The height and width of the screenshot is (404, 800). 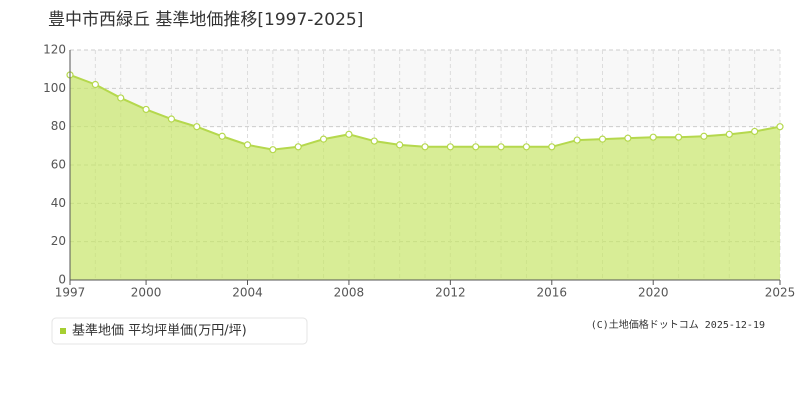 What do you see at coordinates (70, 293) in the screenshot?
I see `x-tick-label: 1997` at bounding box center [70, 293].